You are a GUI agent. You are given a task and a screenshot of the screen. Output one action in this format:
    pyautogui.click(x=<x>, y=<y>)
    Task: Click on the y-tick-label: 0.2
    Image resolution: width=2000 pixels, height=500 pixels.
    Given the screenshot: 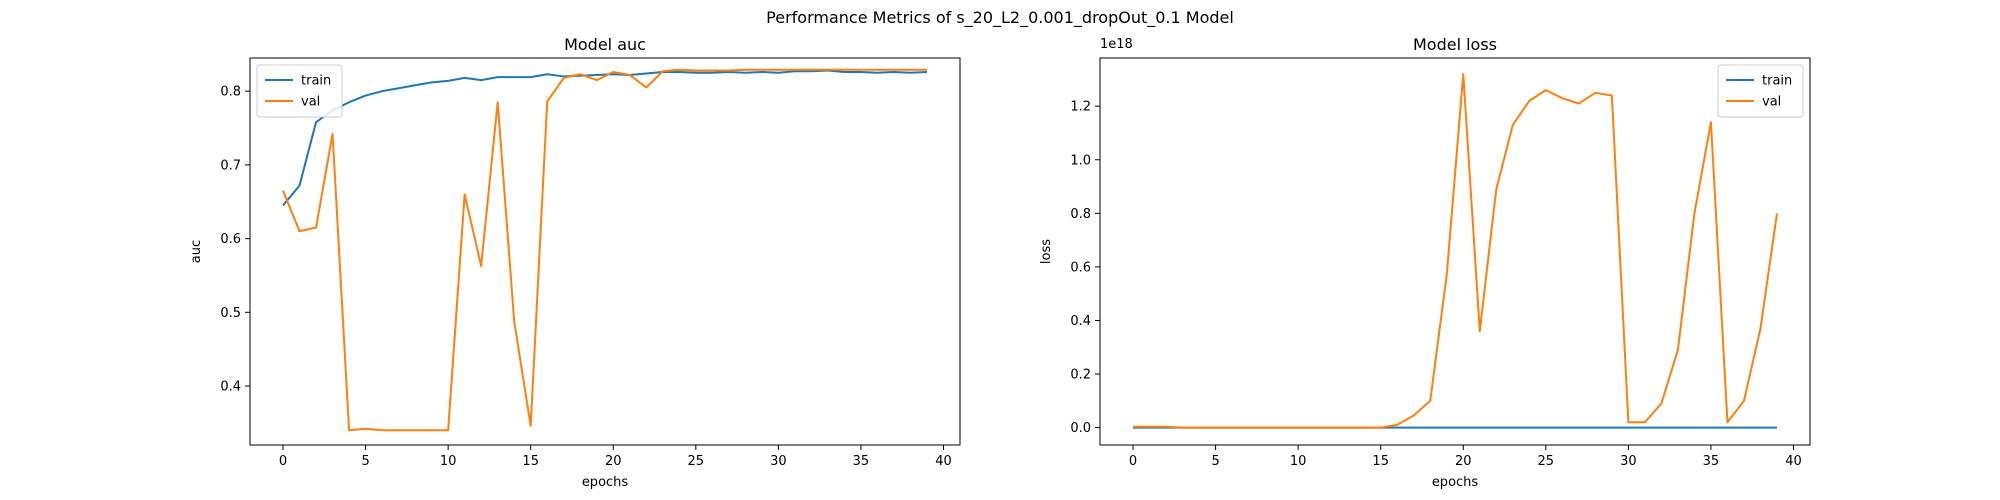 What is the action you would take?
    pyautogui.click(x=1080, y=375)
    